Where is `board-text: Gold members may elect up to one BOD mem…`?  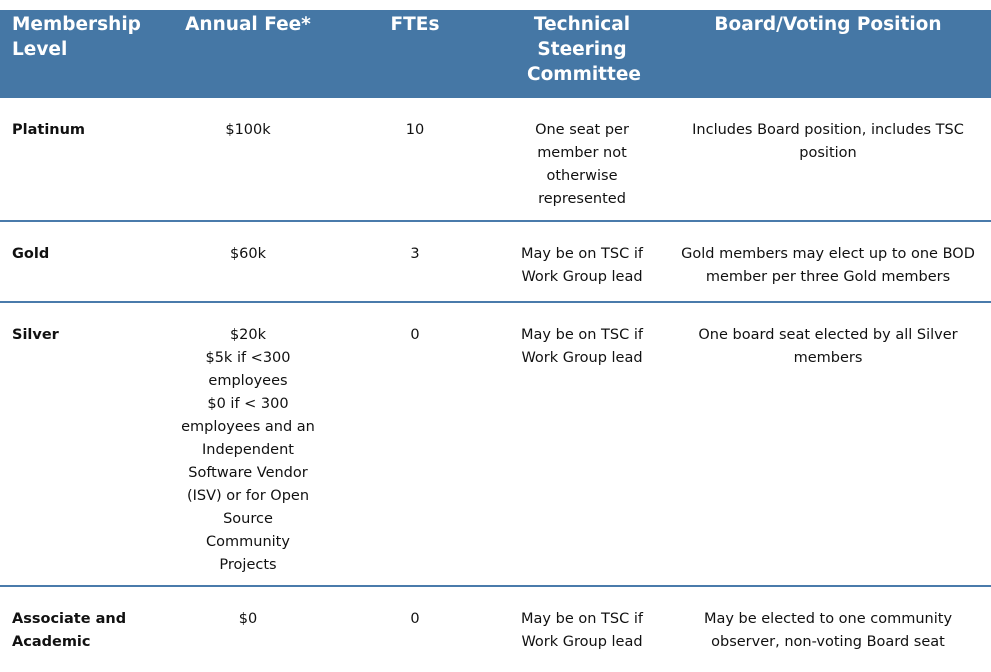 board-text: Gold members may elect up to one BOD mem… is located at coordinates (828, 265).